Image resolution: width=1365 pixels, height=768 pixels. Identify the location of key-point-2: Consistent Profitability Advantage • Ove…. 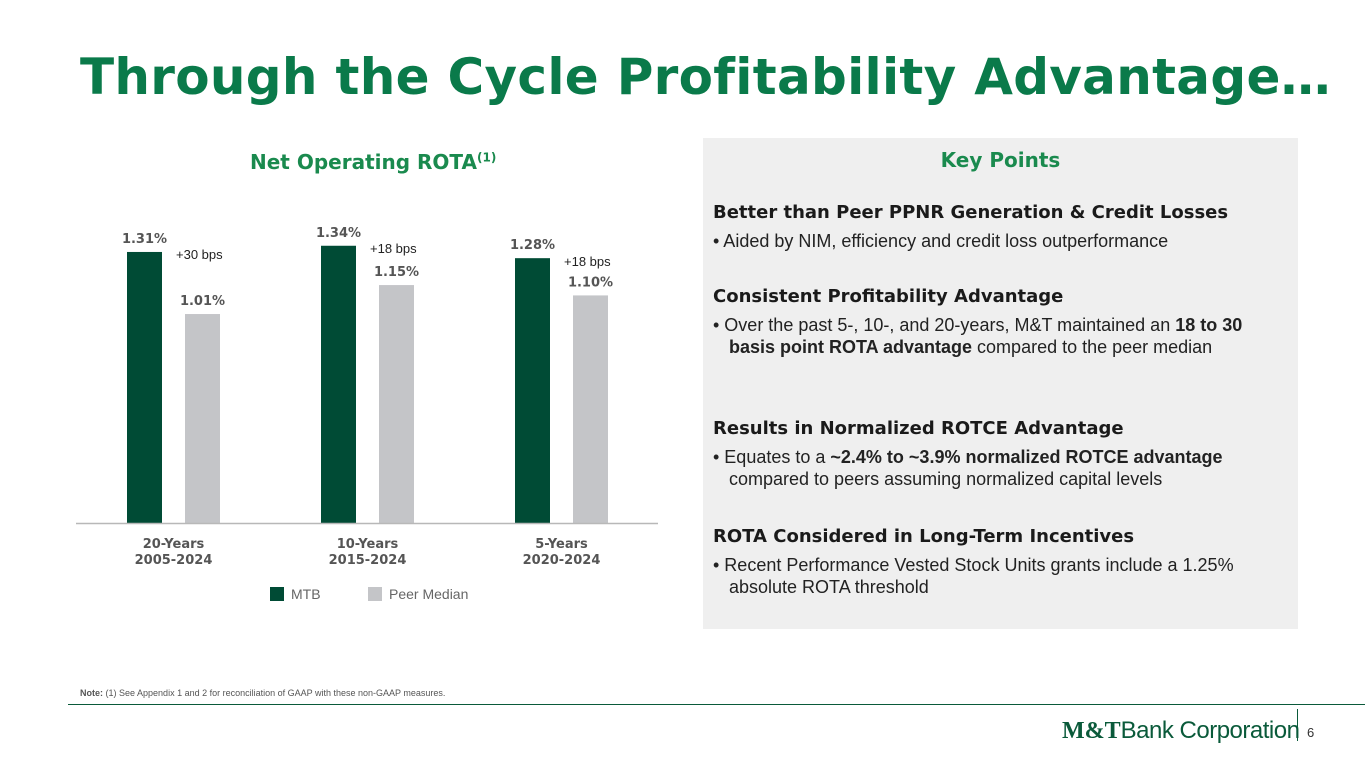
(1000, 322).